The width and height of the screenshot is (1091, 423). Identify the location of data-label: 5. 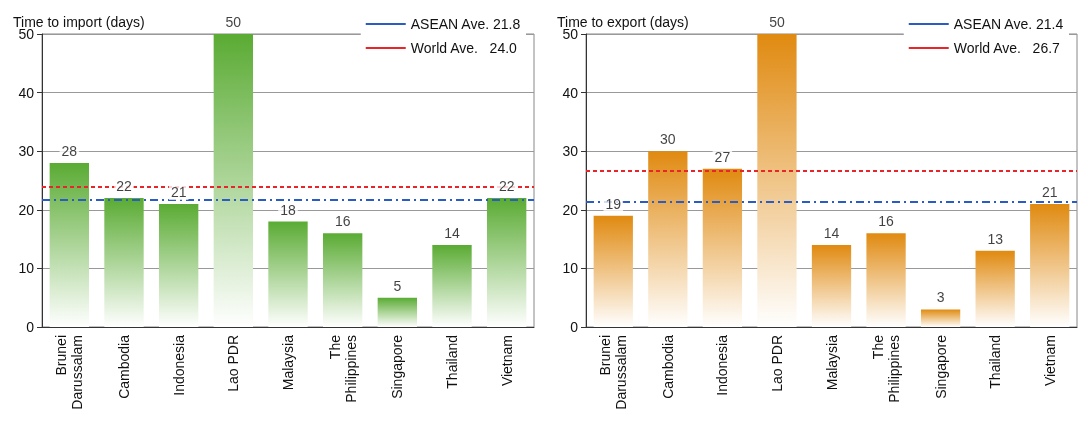
(397, 285).